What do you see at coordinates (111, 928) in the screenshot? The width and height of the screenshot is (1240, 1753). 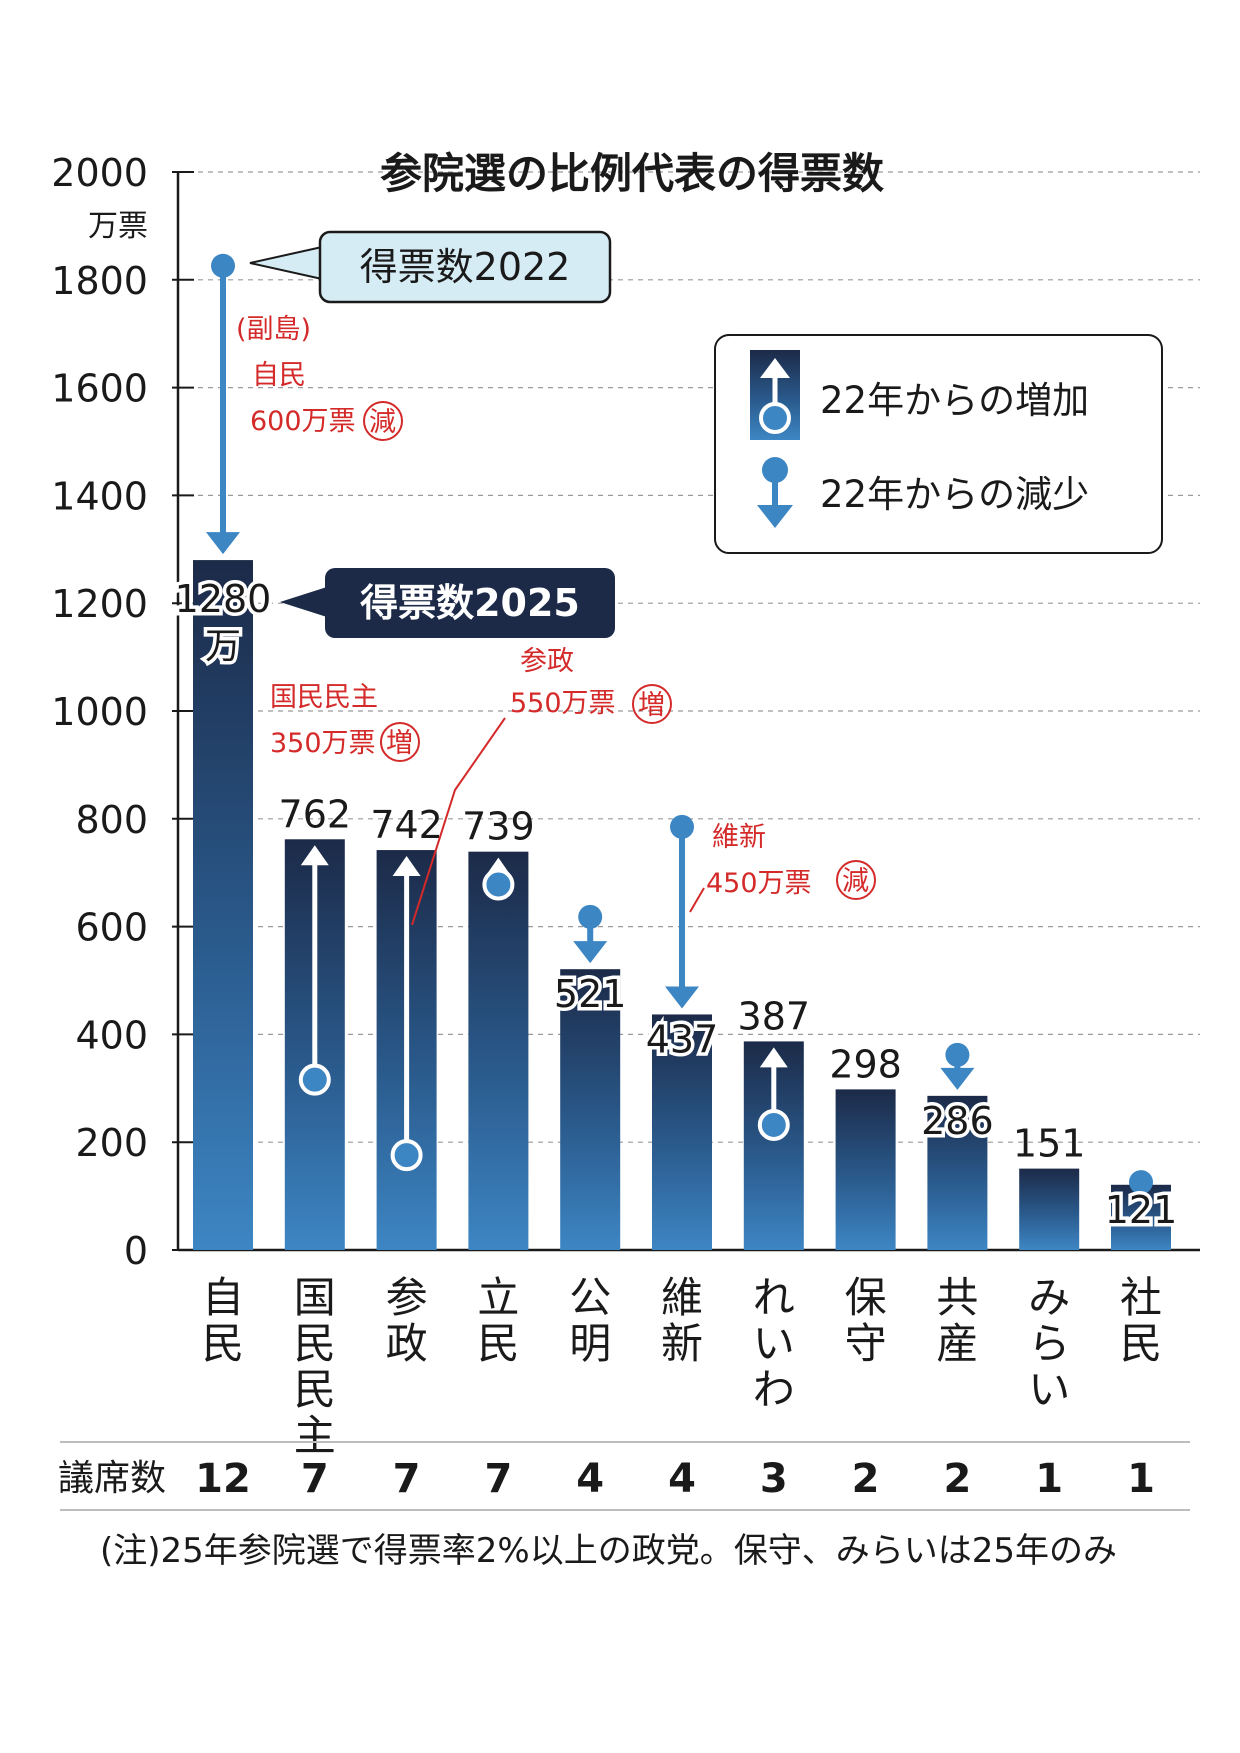 I see `y-tick-label: 600` at bounding box center [111, 928].